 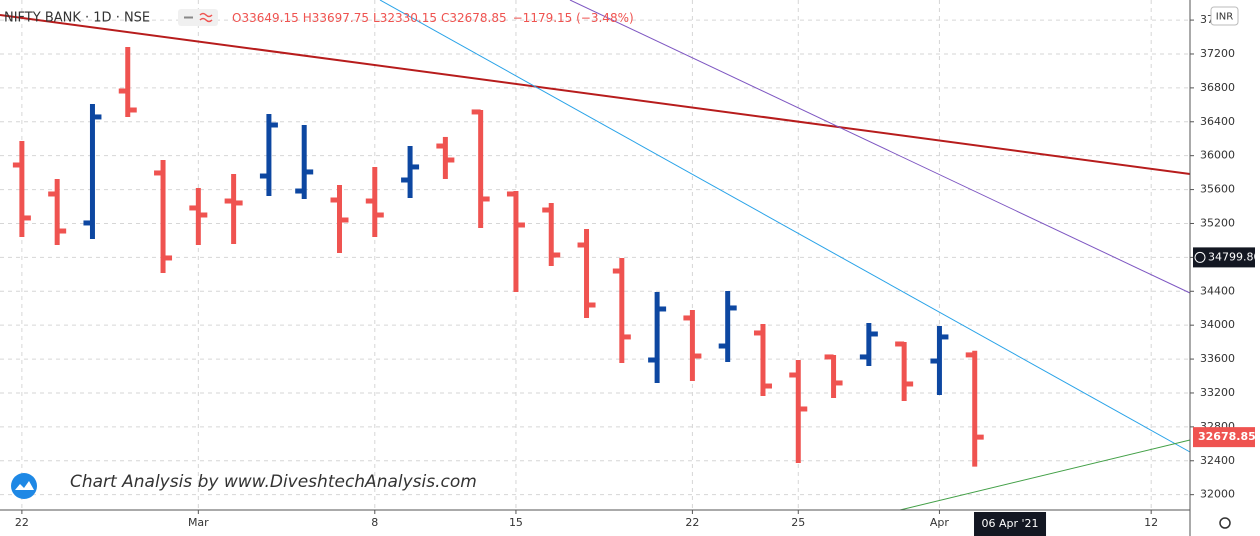 I want to click on x-tick-label: 15, so click(x=516, y=522).